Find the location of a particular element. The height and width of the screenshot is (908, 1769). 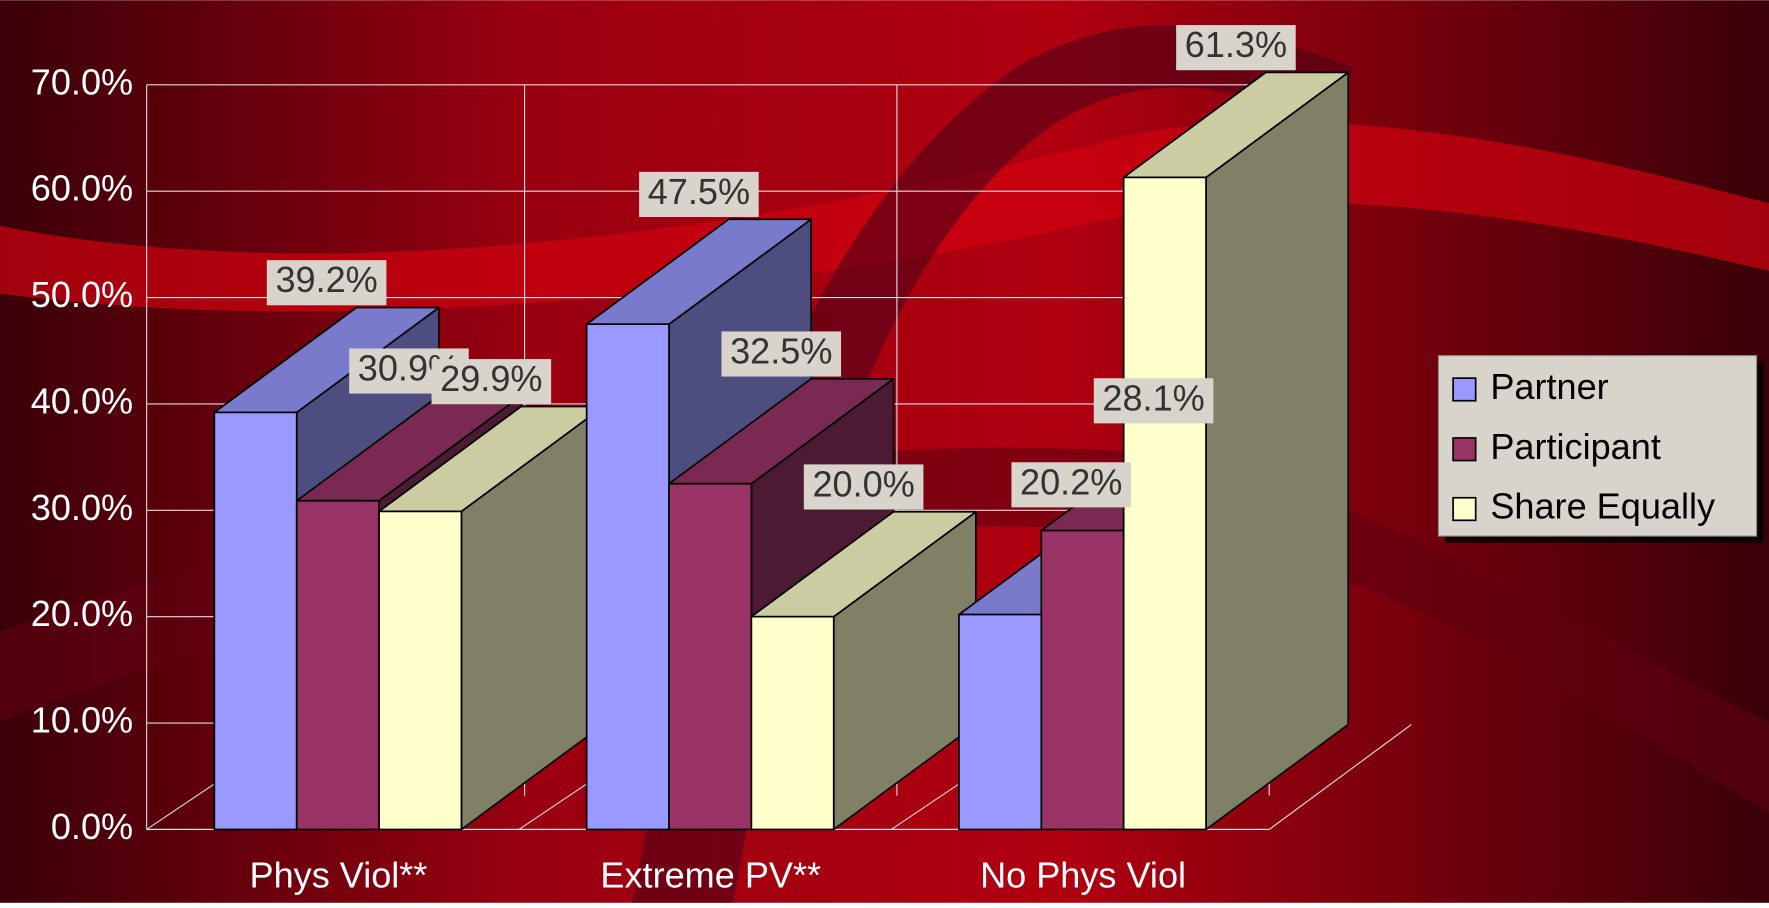

y-tick-label: 40.0% is located at coordinates (82, 400).